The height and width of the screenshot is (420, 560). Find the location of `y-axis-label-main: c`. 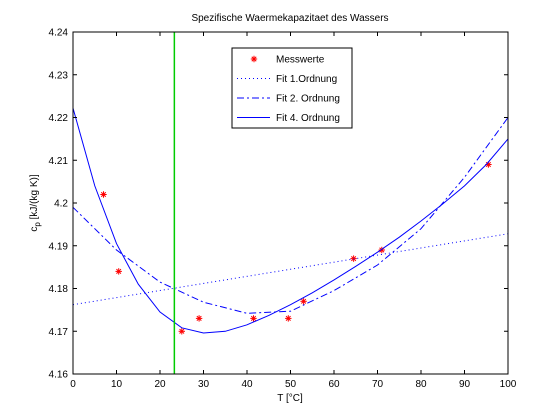

y-axis-label-main: c is located at coordinates (34, 229).